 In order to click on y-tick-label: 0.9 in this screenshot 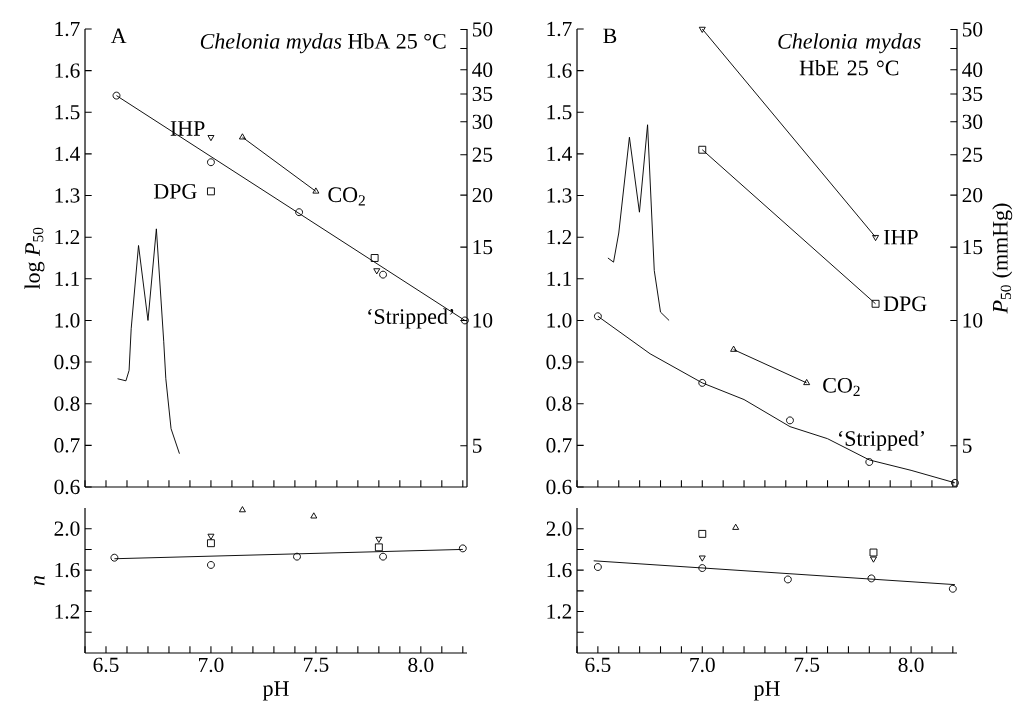, I will do `click(559, 362)`.